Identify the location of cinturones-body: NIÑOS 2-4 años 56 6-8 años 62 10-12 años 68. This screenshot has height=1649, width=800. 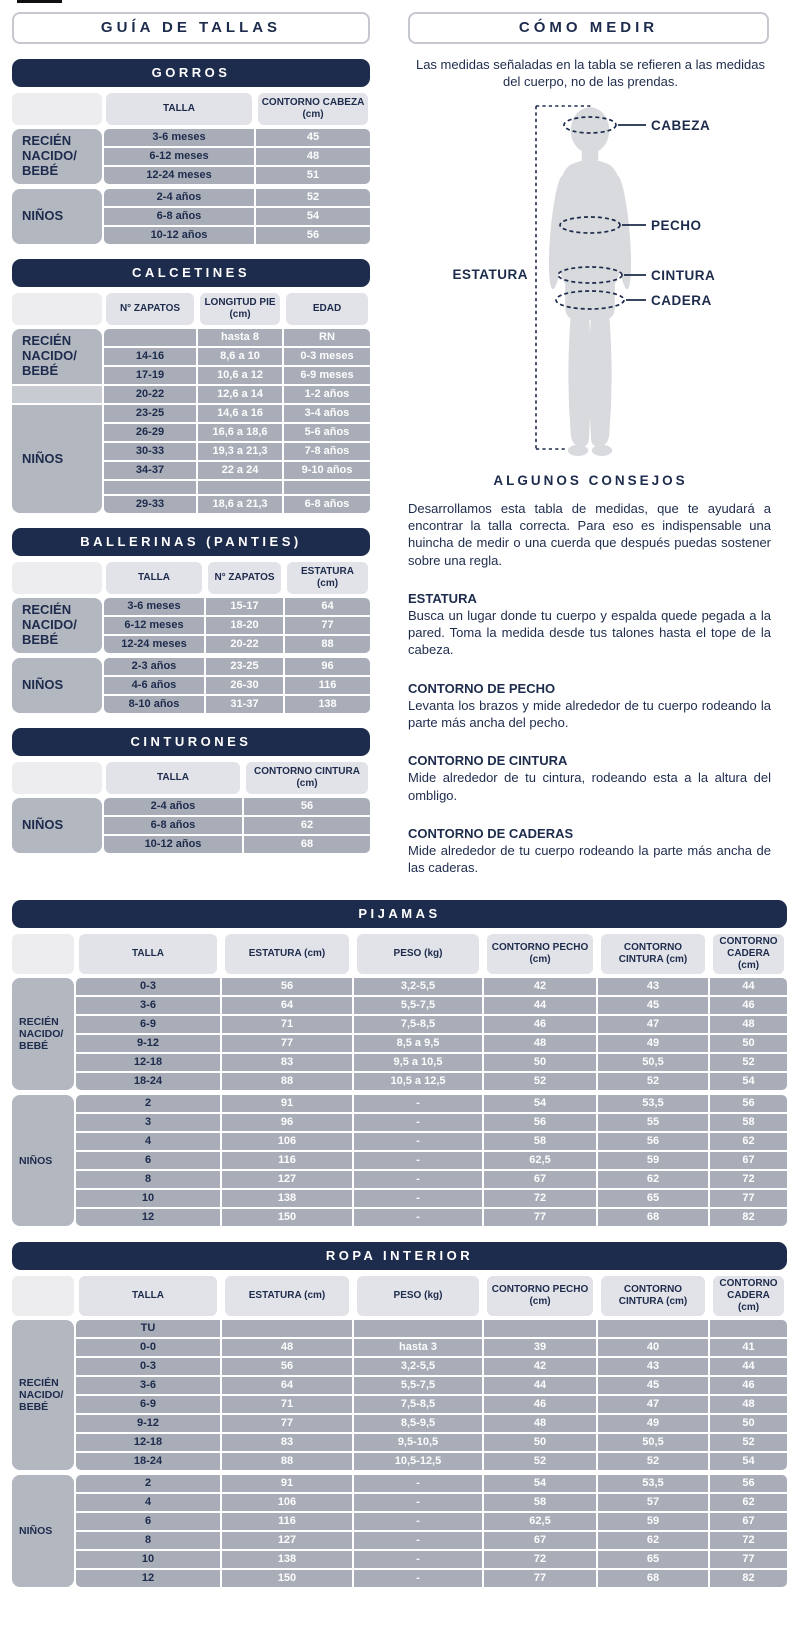
(191, 825).